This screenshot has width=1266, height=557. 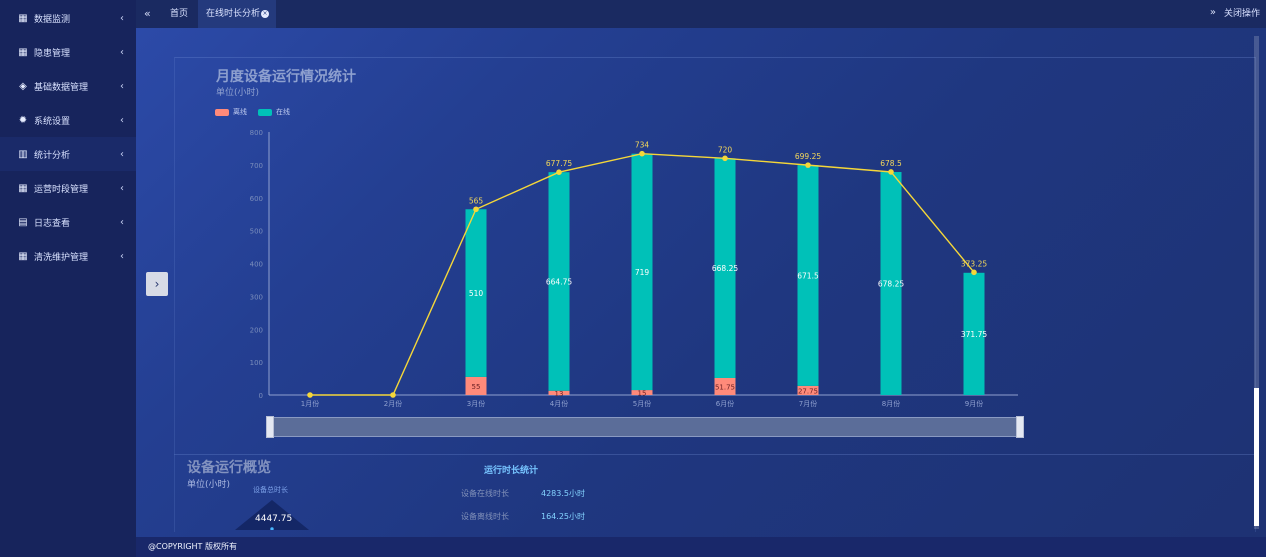 What do you see at coordinates (68, 154) in the screenshot?
I see `sidebar-item-statistics: ▥ 统计分析 ‹` at bounding box center [68, 154].